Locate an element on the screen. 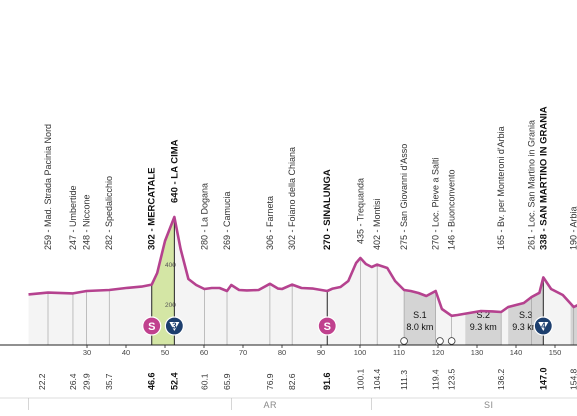  distance-tick-label: 60 is located at coordinates (204, 352).